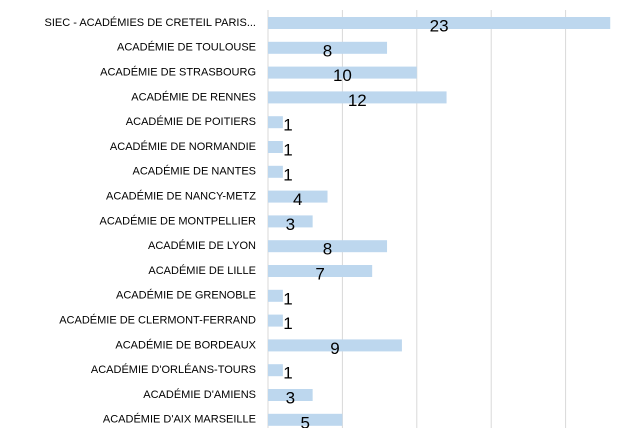 Image resolution: width=635 pixels, height=428 pixels. What do you see at coordinates (194, 171) in the screenshot?
I see `y-tick-label: ACADÉMIE DE NANTES` at bounding box center [194, 171].